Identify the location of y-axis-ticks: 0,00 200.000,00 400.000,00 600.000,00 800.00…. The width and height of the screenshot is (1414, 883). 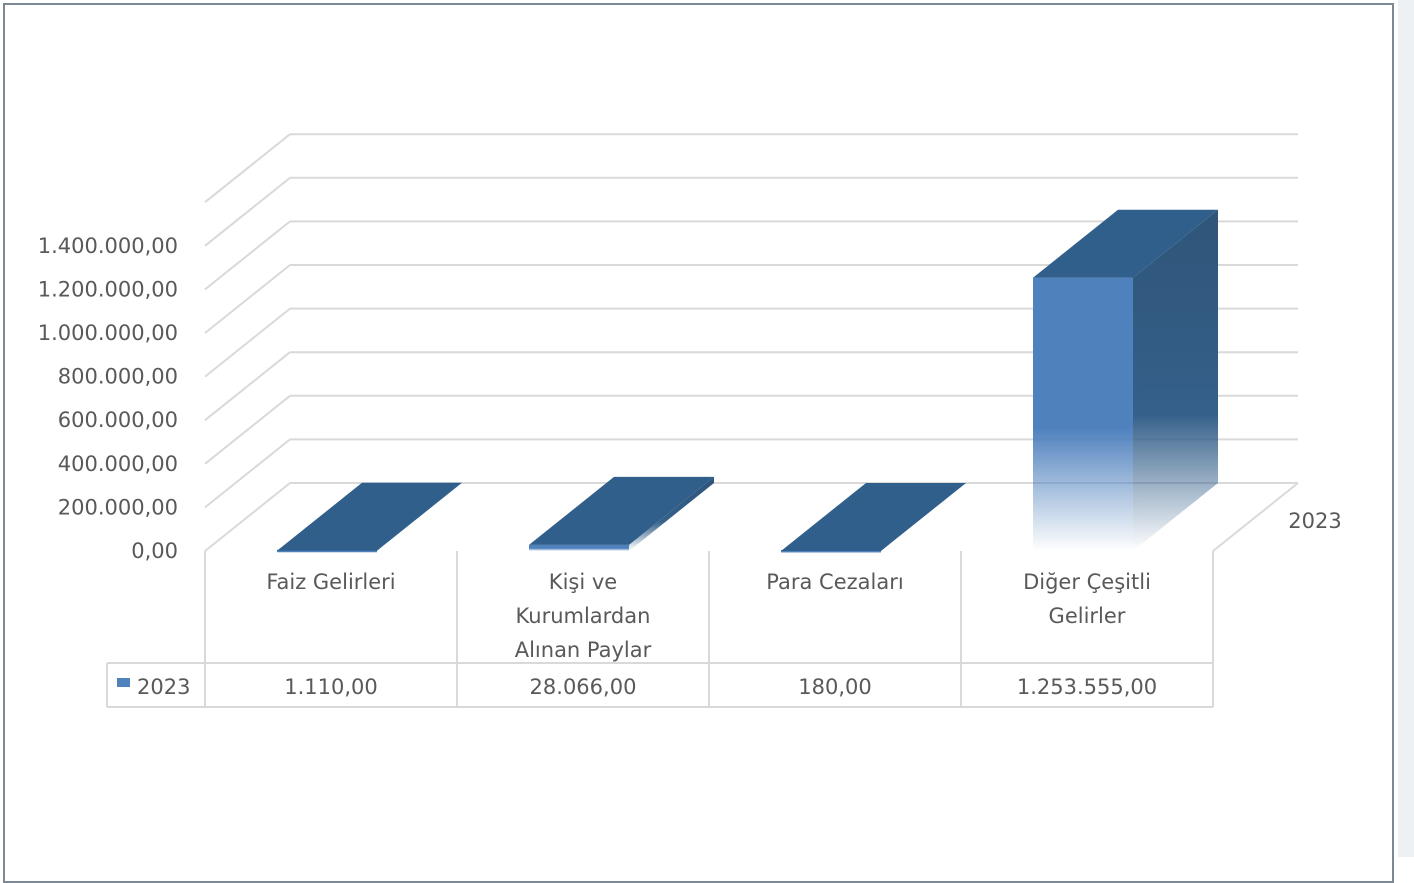
(108, 398).